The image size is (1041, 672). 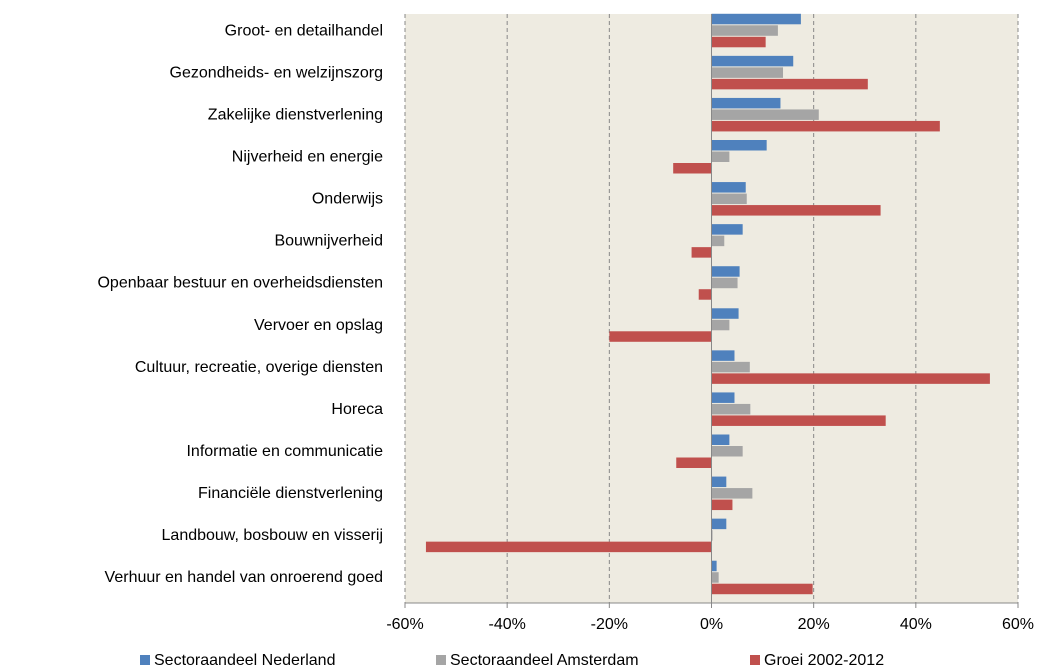 I want to click on x-tick-label: 20%, so click(x=814, y=624).